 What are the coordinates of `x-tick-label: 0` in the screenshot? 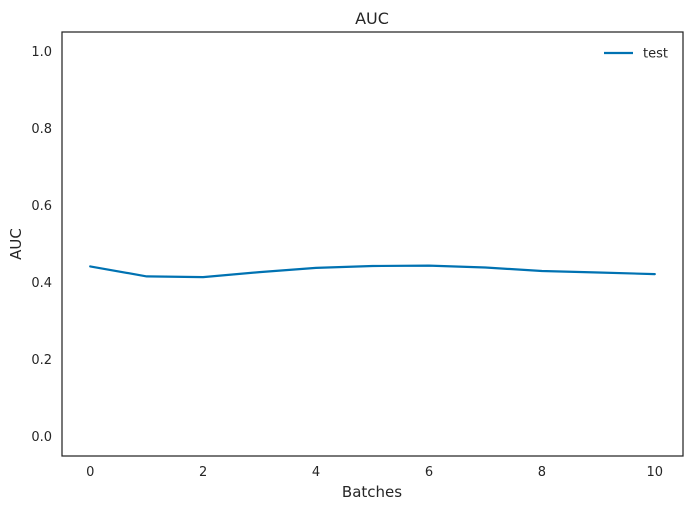 It's located at (90, 472).